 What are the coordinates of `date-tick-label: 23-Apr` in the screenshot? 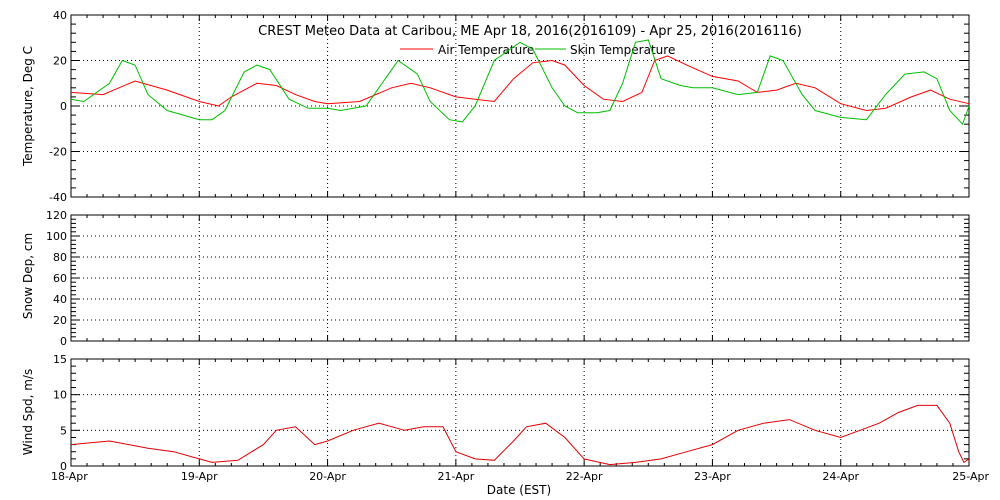 It's located at (712, 476).